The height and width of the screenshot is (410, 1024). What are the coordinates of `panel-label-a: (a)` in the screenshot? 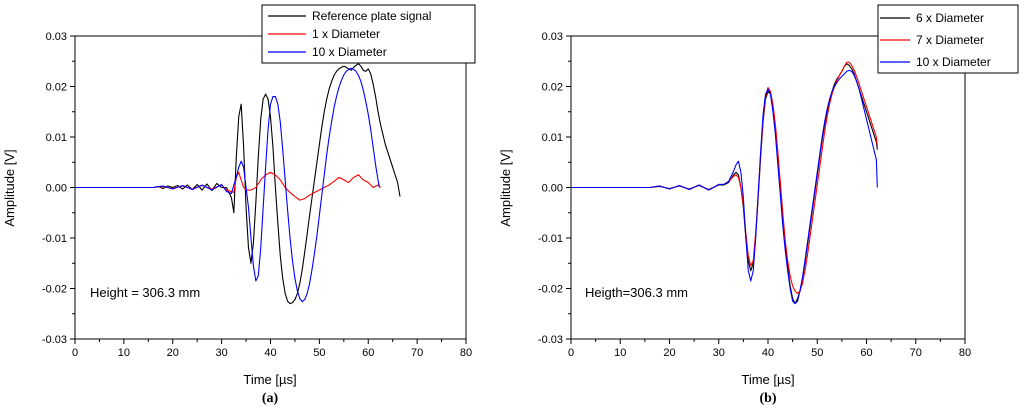 It's located at (270, 398).